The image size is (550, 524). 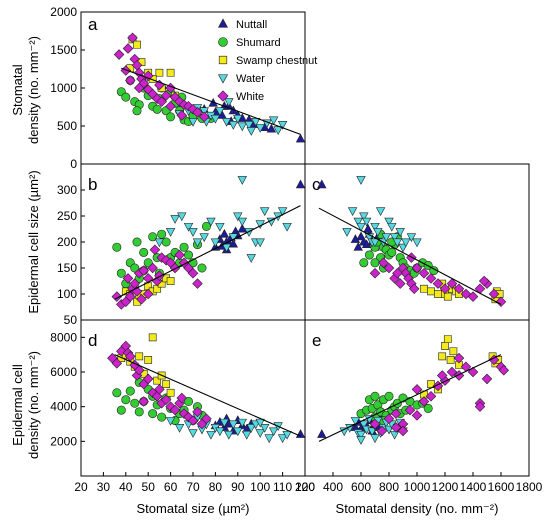 What do you see at coordinates (67, 294) in the screenshot?
I see `y-tick-label-b-1: 100` at bounding box center [67, 294].